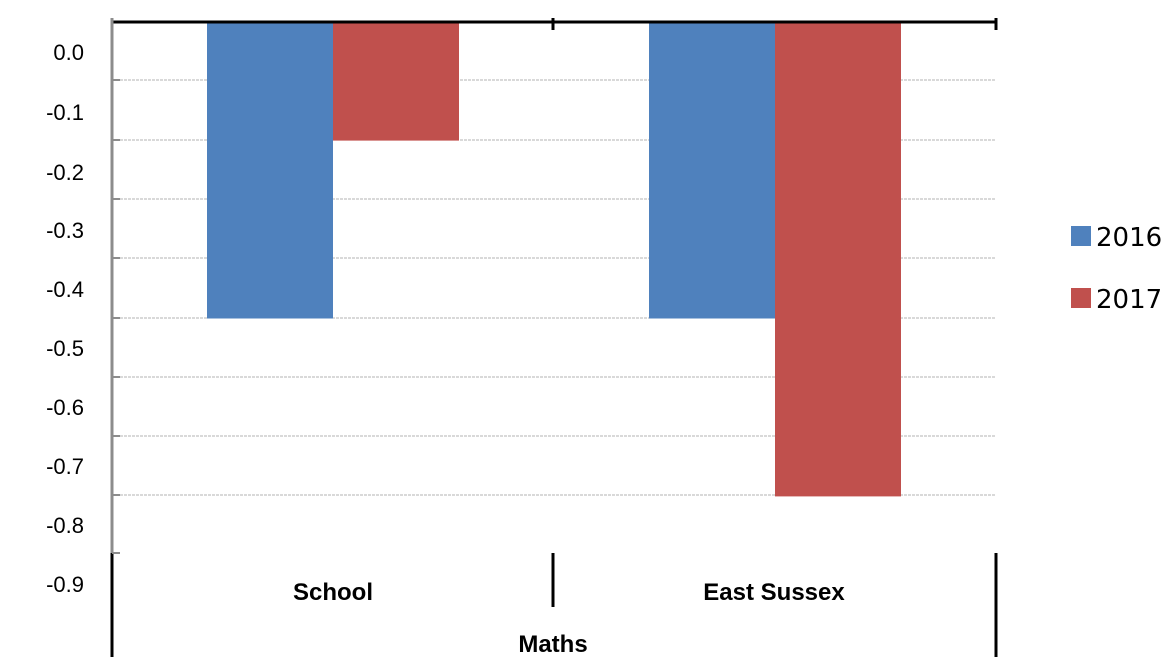 This screenshot has height=657, width=1172. I want to click on y-tick-label: 0.0, so click(68, 52).